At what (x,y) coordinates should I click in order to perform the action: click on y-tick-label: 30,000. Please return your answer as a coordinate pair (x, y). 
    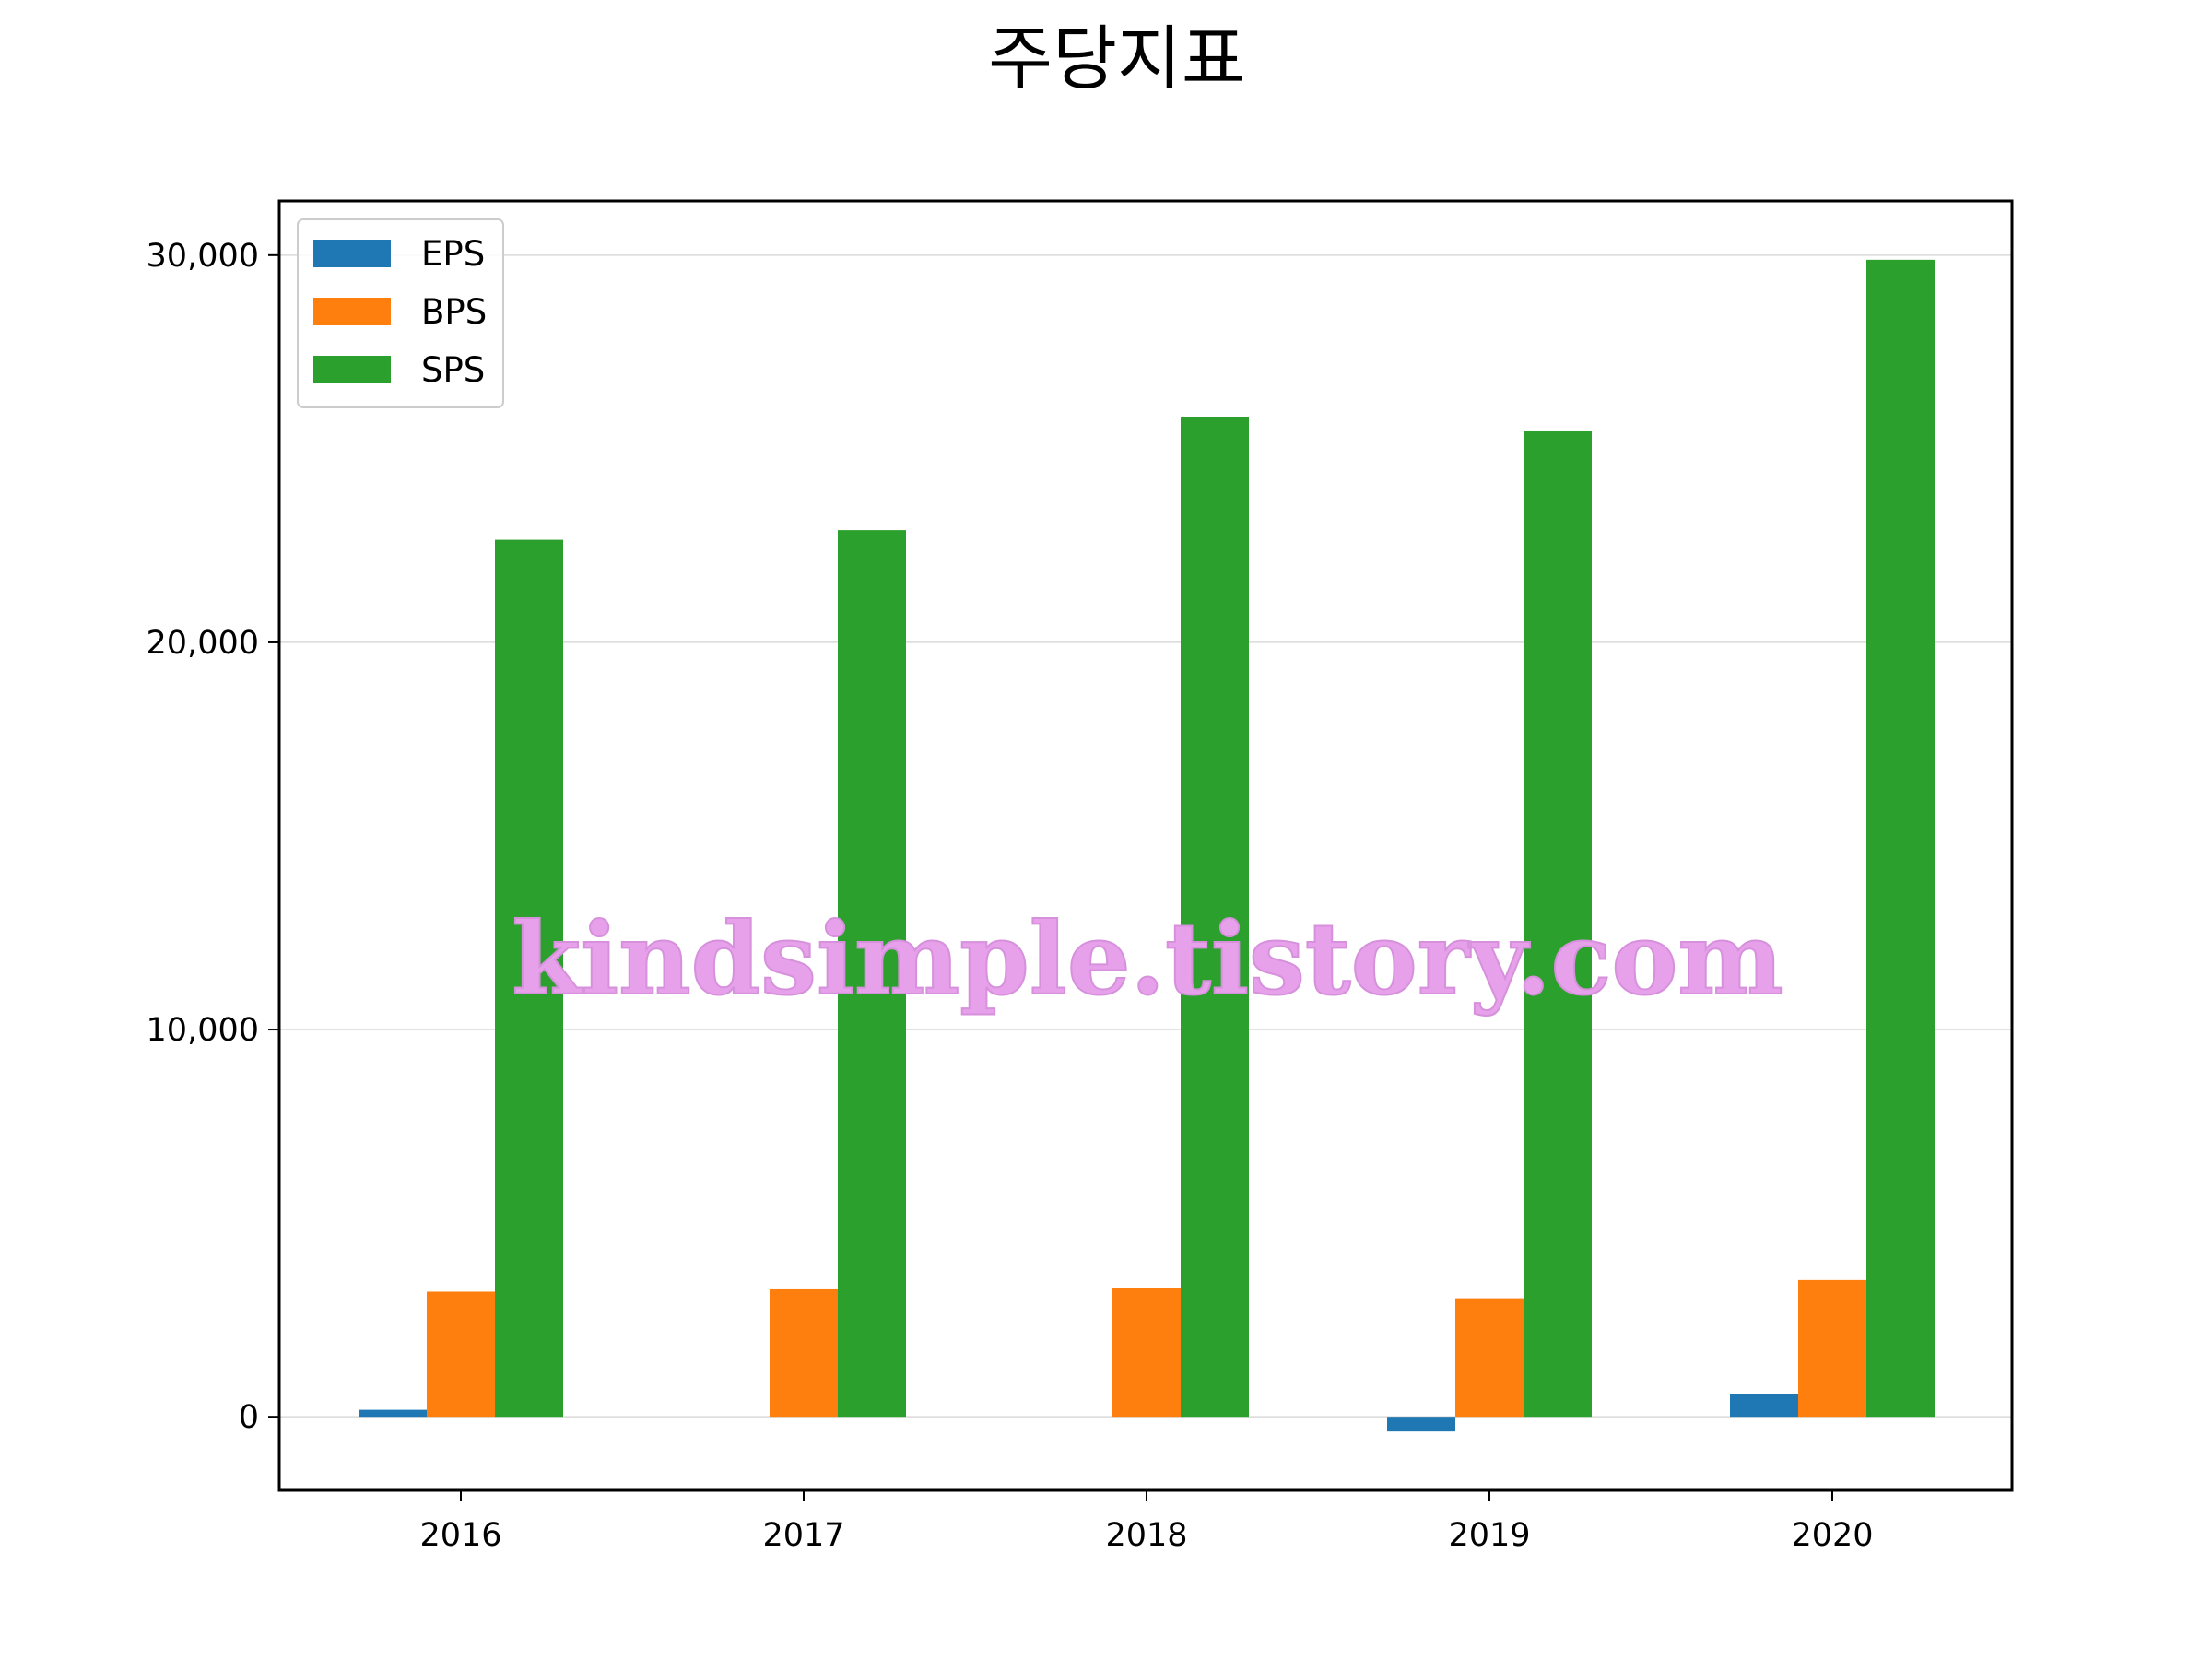
    Looking at the image, I should click on (203, 256).